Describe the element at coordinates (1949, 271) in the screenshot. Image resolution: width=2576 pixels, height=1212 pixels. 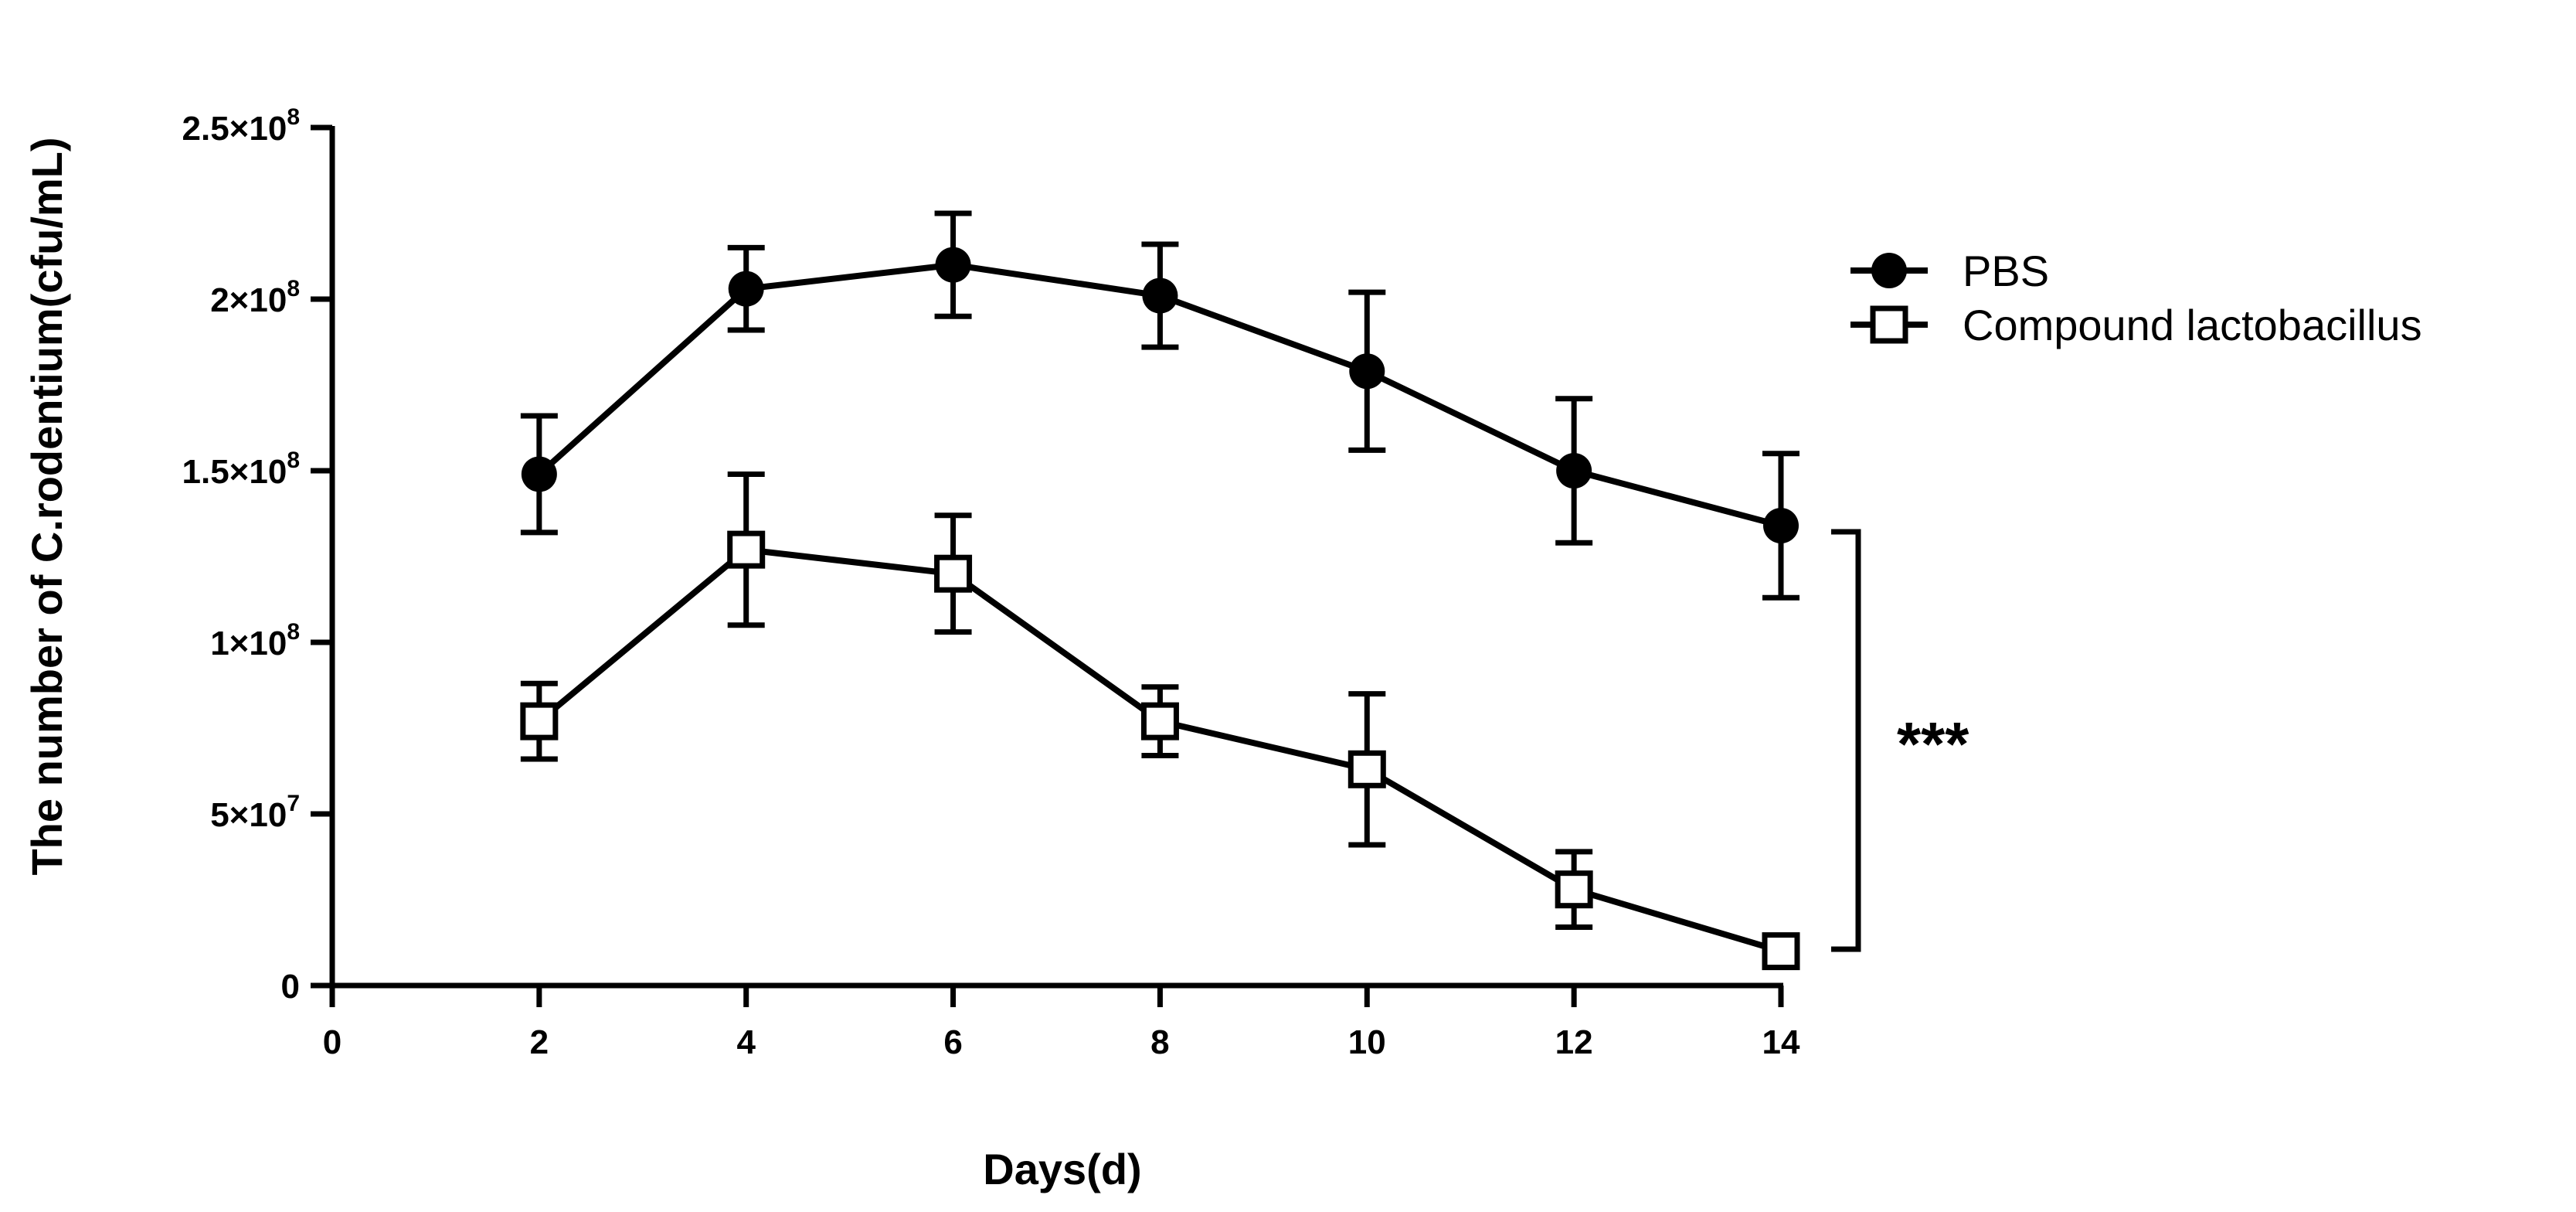
I see `legend-item: PBS` at that location.